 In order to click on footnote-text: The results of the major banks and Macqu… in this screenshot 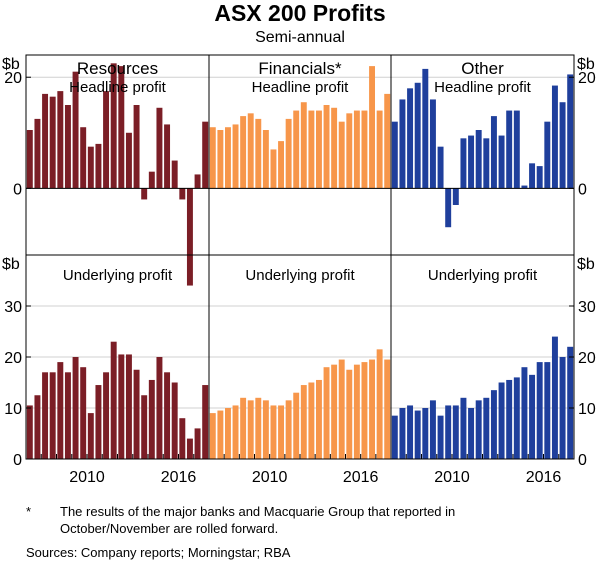, I will do `click(258, 520)`.